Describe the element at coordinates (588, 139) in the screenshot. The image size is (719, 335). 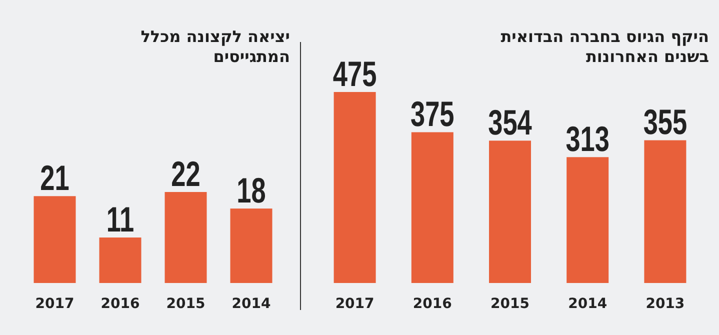
I see `data-label: 313` at that location.